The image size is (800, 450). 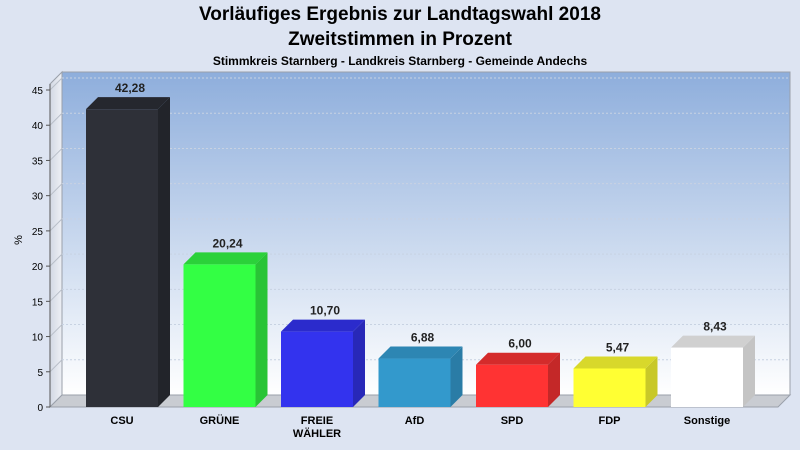 I want to click on bar-spd, so click(x=518, y=379).